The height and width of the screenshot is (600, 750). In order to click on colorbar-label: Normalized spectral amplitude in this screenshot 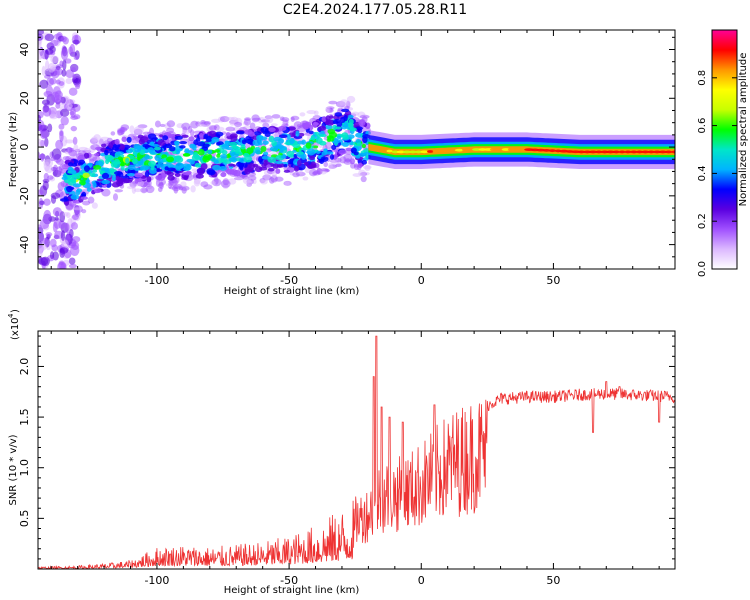, I will do `click(743, 130)`.